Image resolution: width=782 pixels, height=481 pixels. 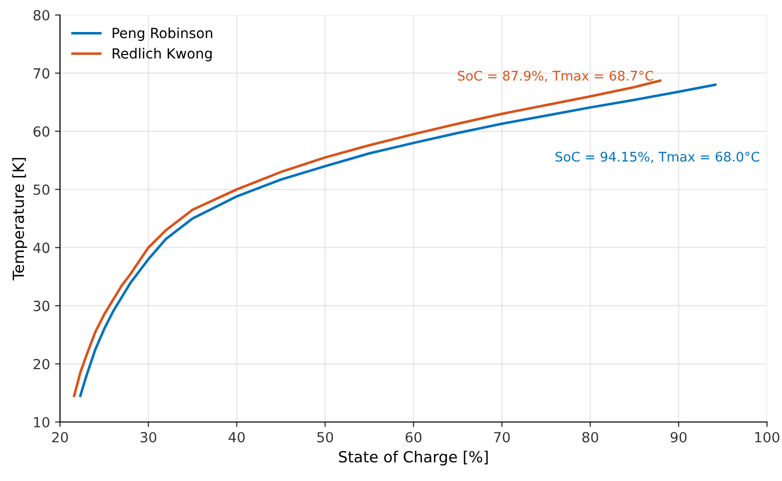 What do you see at coordinates (502, 437) in the screenshot?
I see `x-tick-label: 70` at bounding box center [502, 437].